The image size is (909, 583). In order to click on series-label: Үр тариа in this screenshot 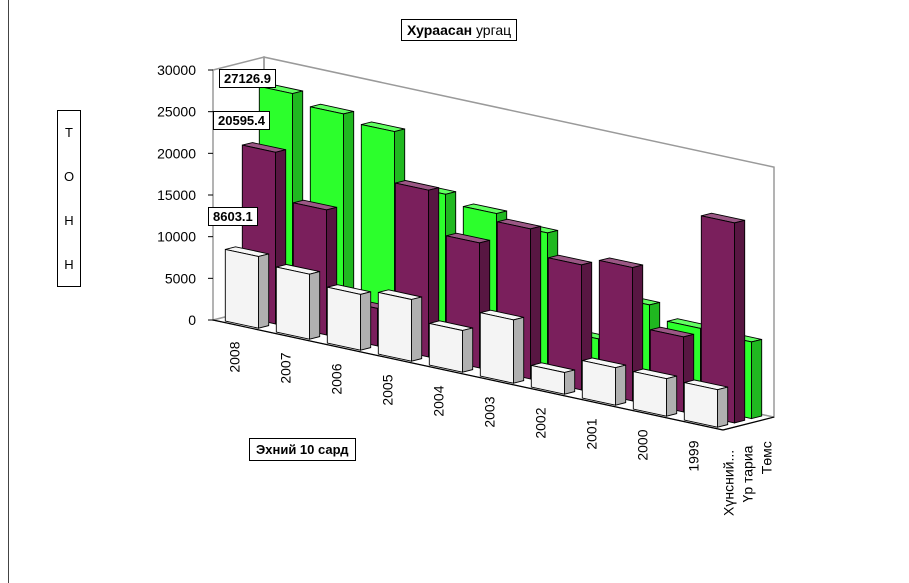, I will do `click(748, 473)`.